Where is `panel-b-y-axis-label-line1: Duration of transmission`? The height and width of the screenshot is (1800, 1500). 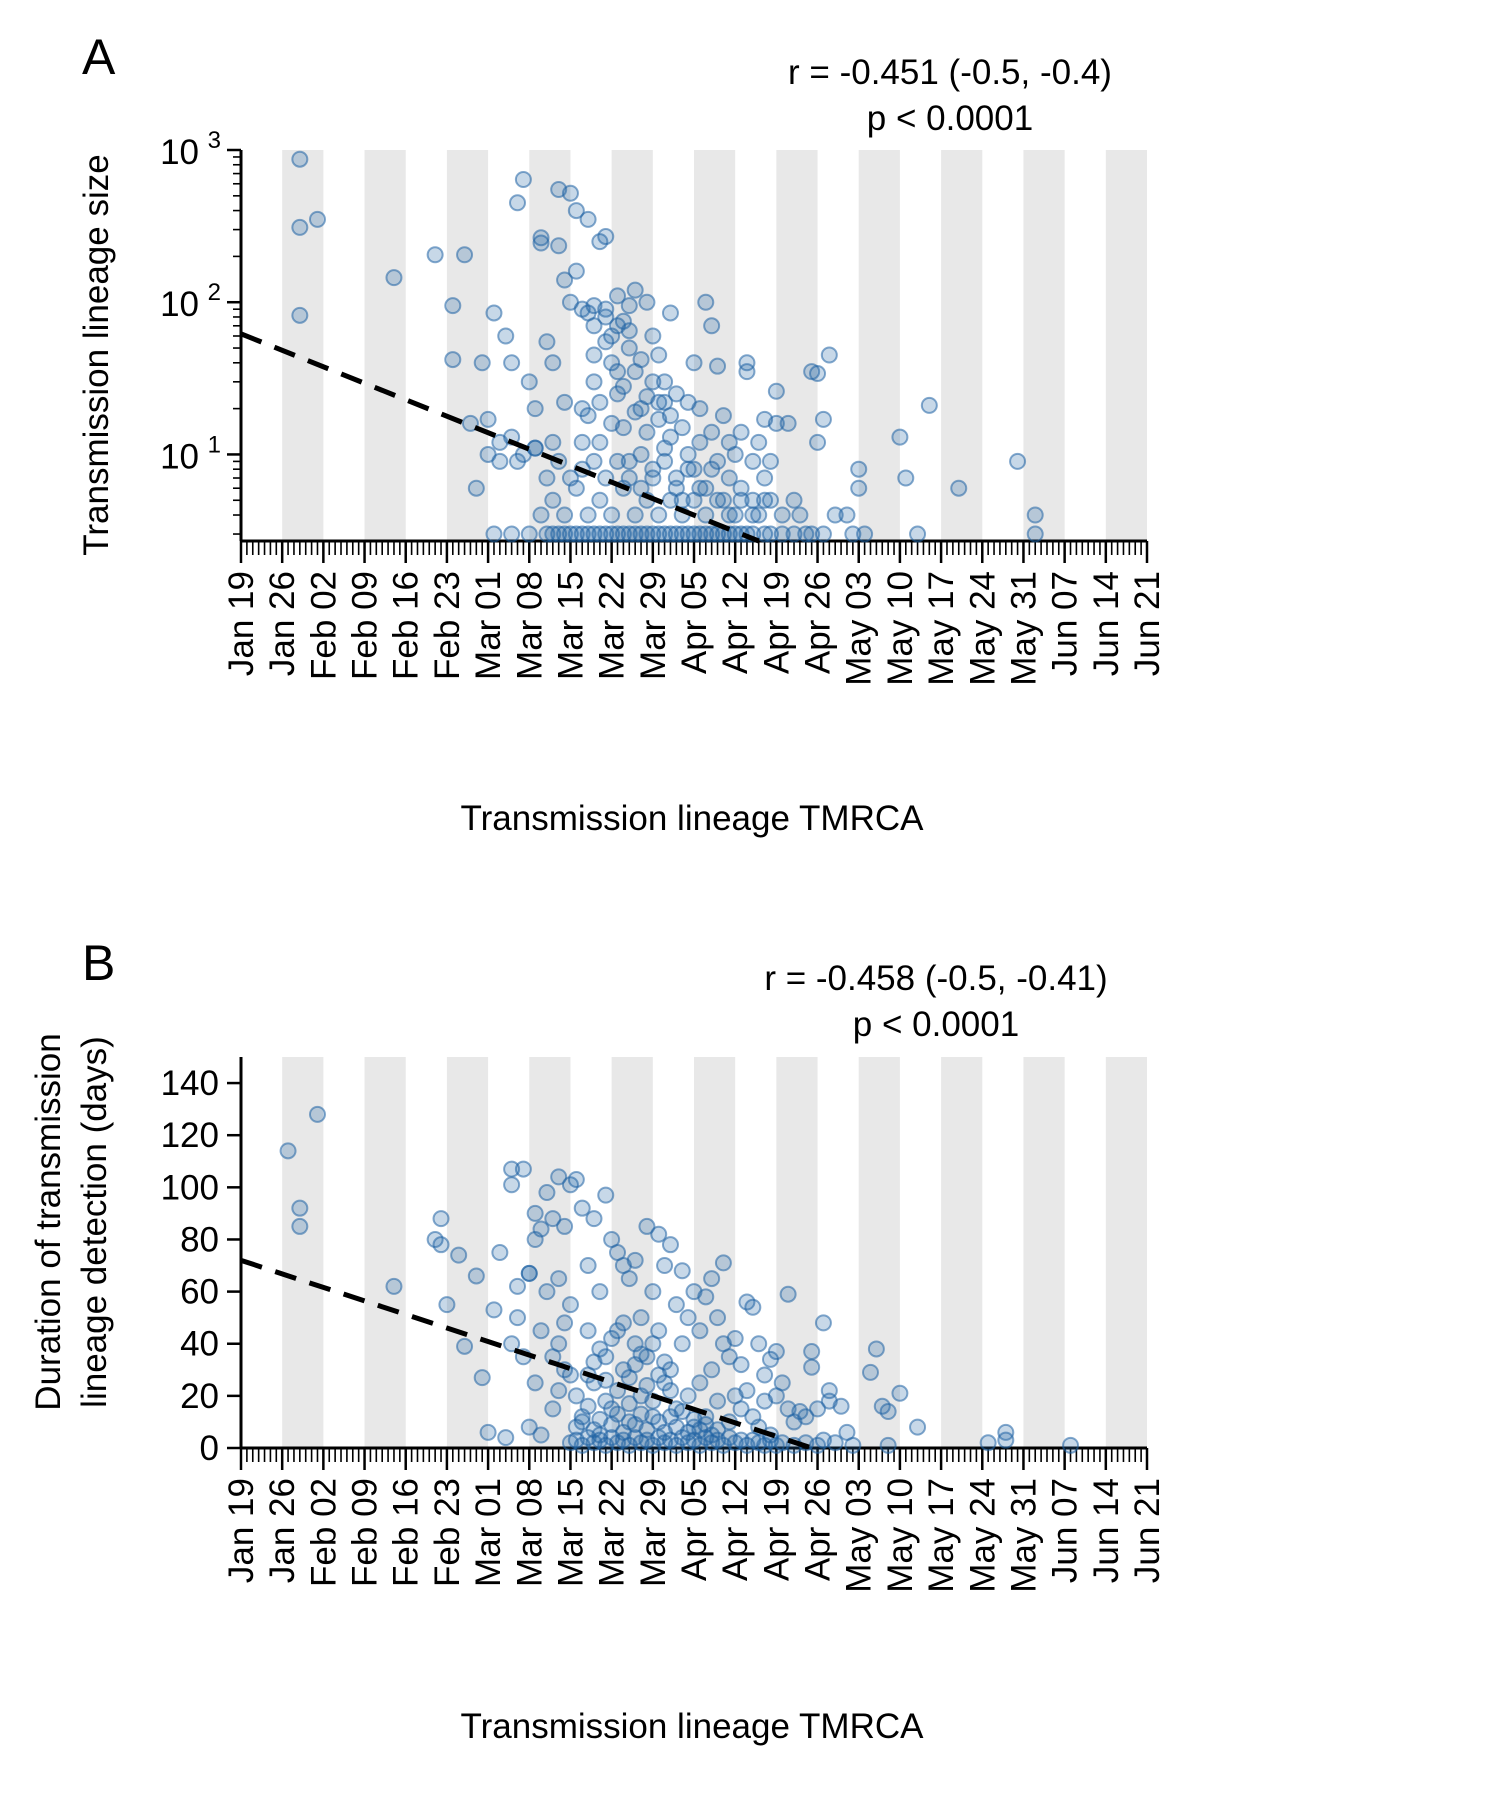
panel-b-y-axis-label-line1: Duration of transmission is located at coordinates (48, 1221).